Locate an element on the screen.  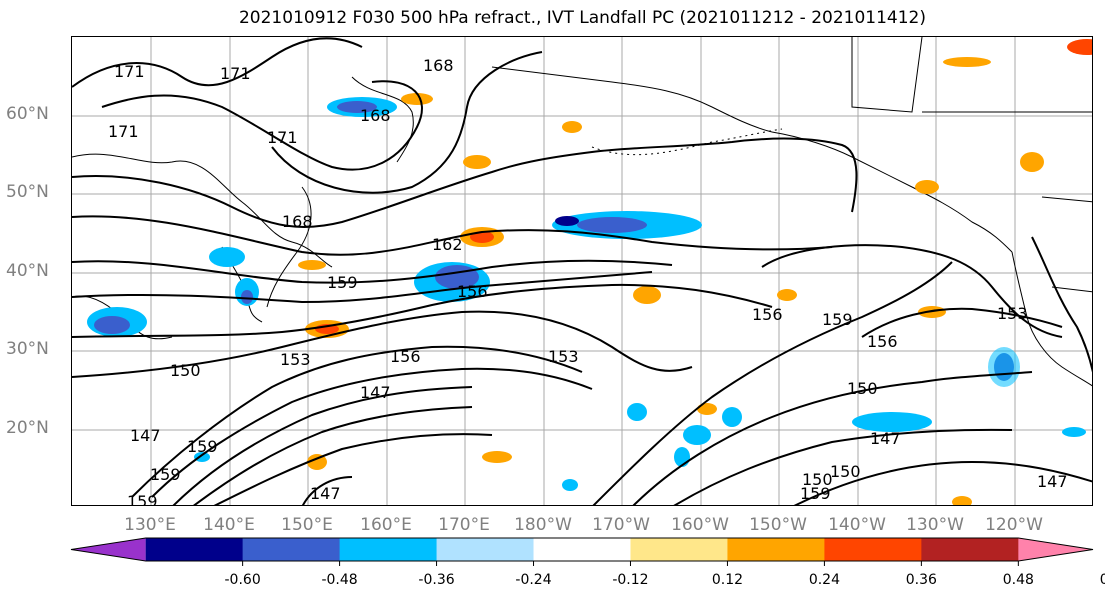
colorbar-tick-marks is located at coordinates (630, 563).